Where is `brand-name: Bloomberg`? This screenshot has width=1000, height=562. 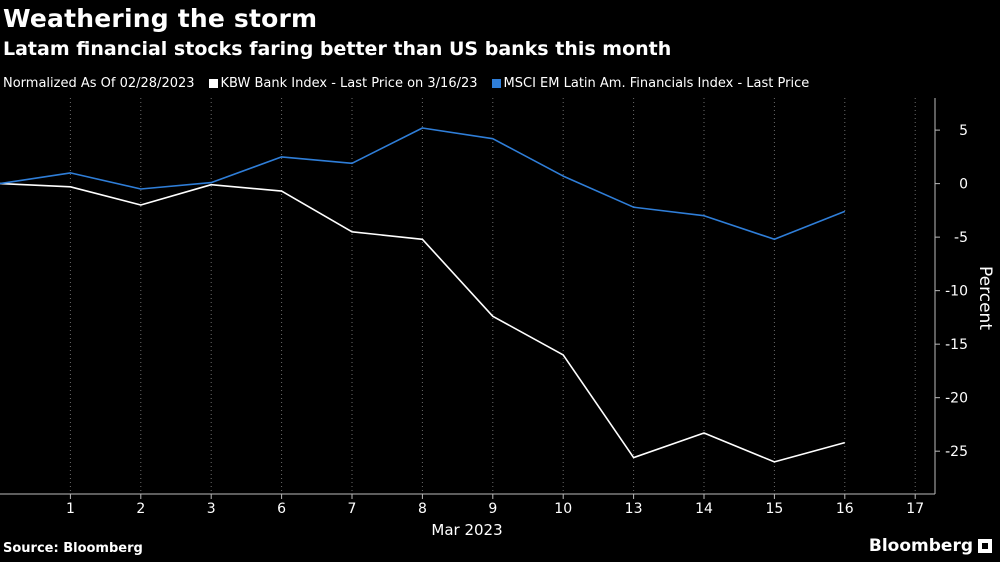
brand-name: Bloomberg is located at coordinates (920, 546).